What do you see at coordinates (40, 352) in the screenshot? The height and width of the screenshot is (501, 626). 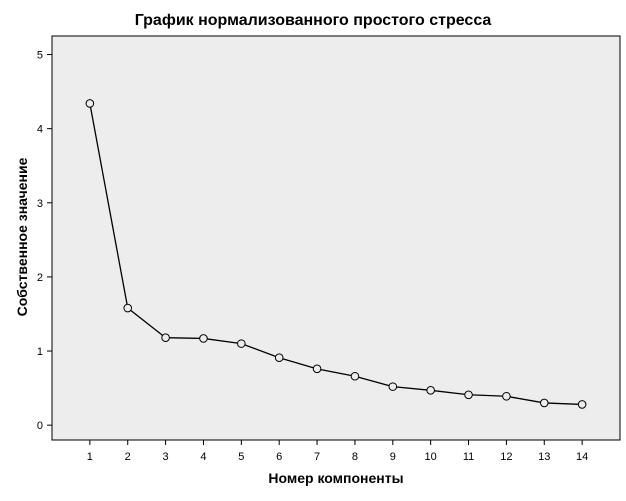 I see `y-tick-label-1: 1` at bounding box center [40, 352].